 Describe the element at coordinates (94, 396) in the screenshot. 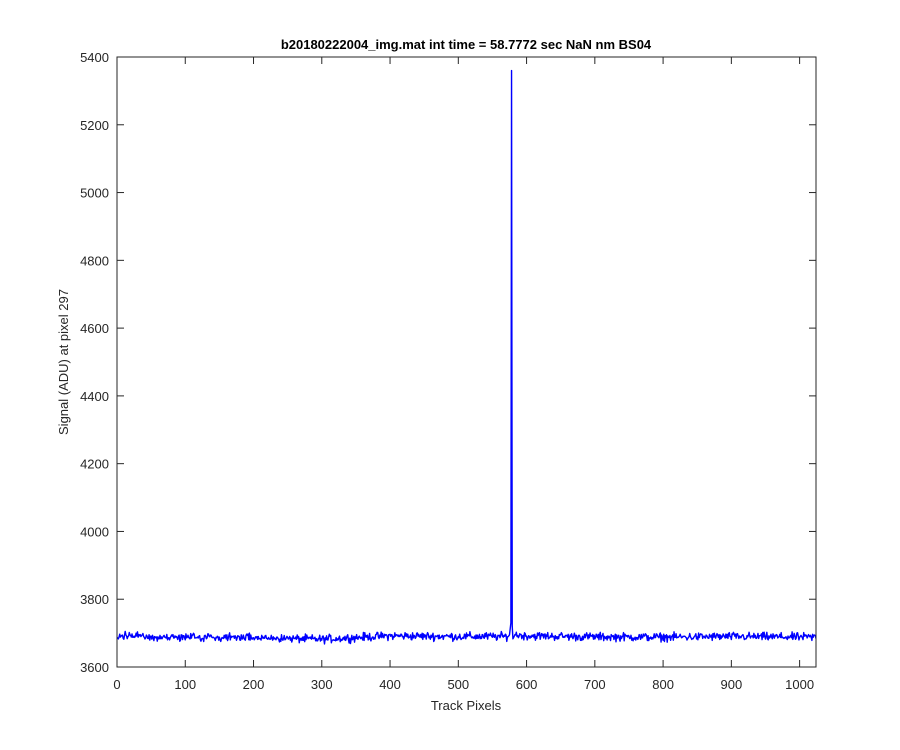

I see `y-tick-label: 4400` at that location.